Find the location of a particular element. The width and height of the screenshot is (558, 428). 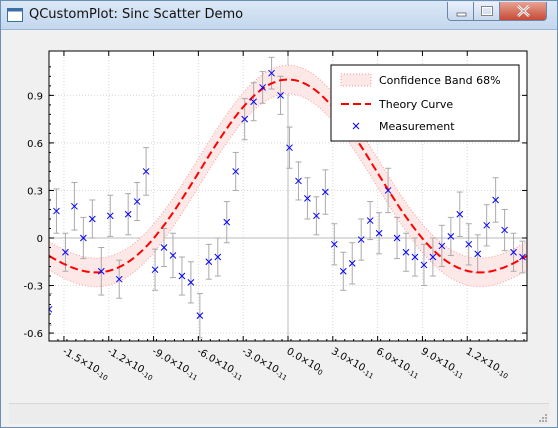

legend-band-swatch is located at coordinates (356, 80).